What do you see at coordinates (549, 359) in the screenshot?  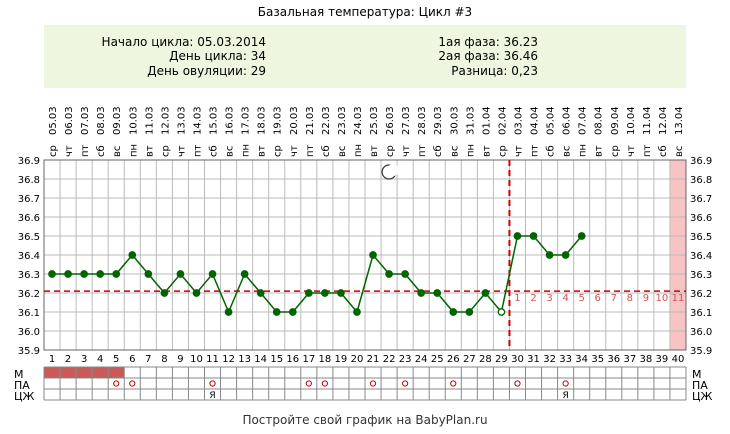 I see `day-number-label: 32` at bounding box center [549, 359].